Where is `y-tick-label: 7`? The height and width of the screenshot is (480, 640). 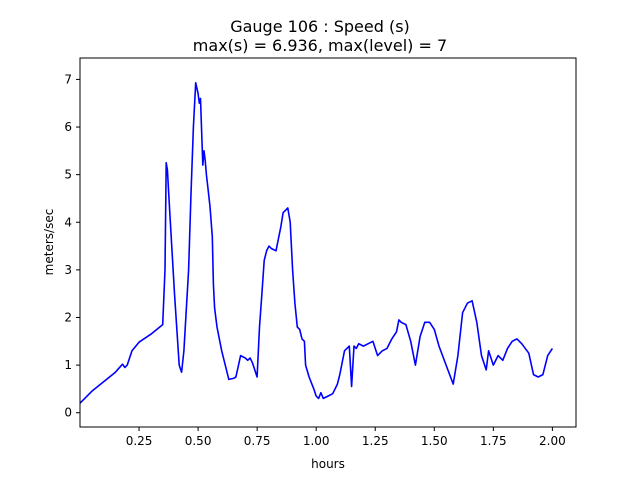 y-tick-label: 7 is located at coordinates (68, 79).